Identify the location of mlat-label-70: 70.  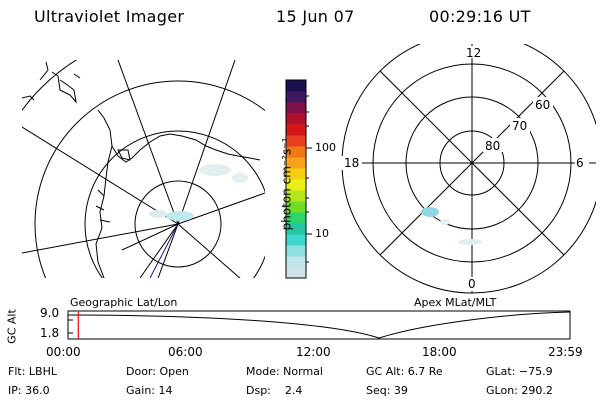
(520, 126).